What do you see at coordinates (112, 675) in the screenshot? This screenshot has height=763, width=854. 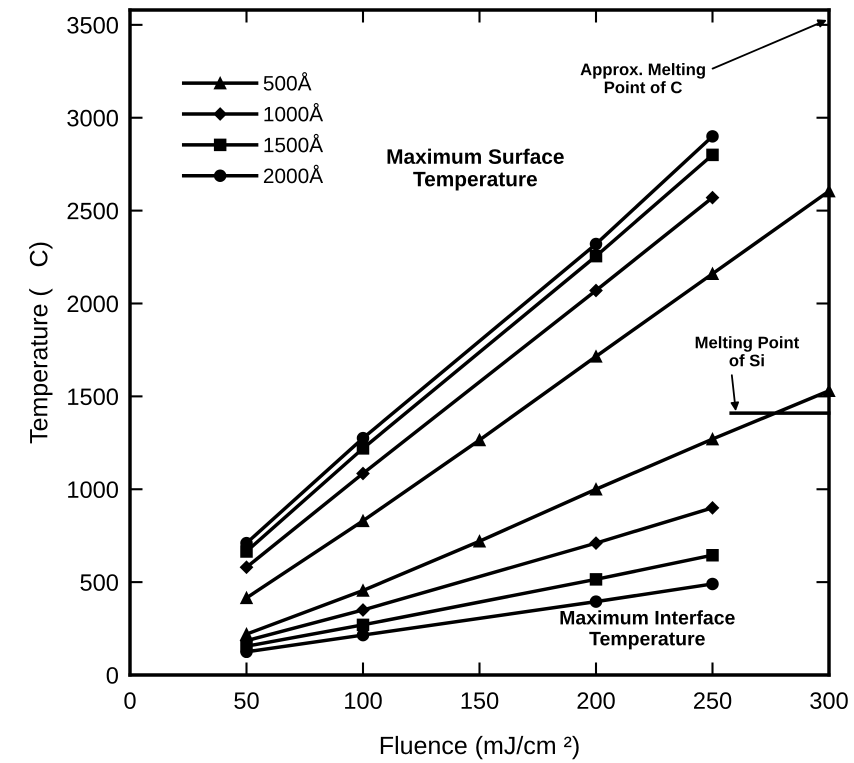 I see `y-tick-label: 0` at bounding box center [112, 675].